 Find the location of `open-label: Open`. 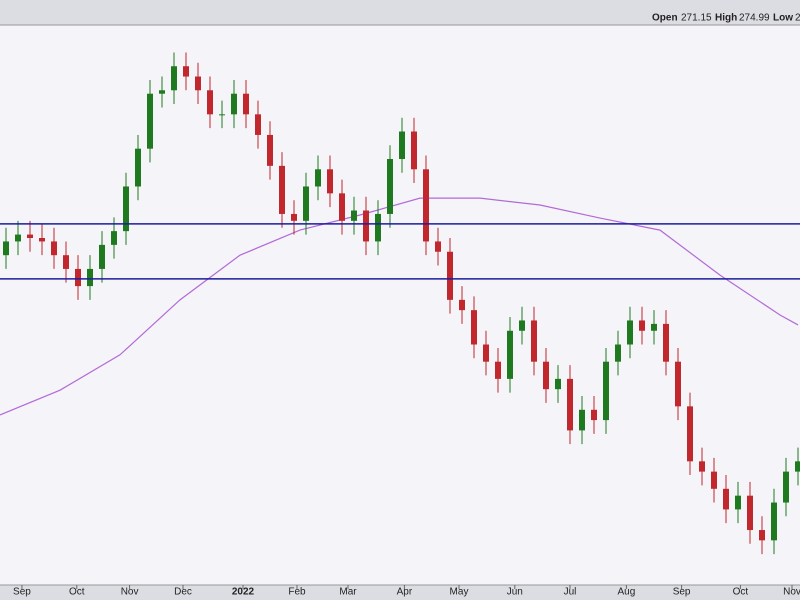

open-label: Open is located at coordinates (665, 18).